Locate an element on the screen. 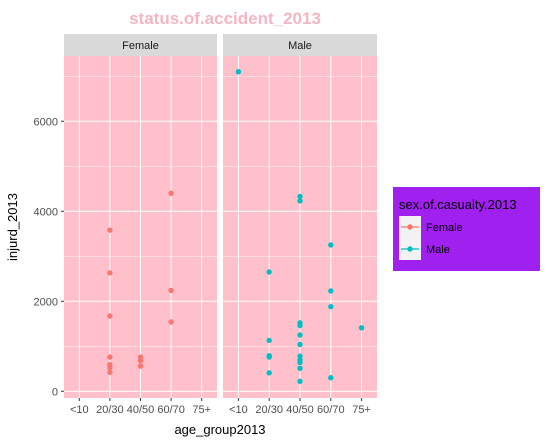 The height and width of the screenshot is (445, 549). facet-strip-male is located at coordinates (300, 45).